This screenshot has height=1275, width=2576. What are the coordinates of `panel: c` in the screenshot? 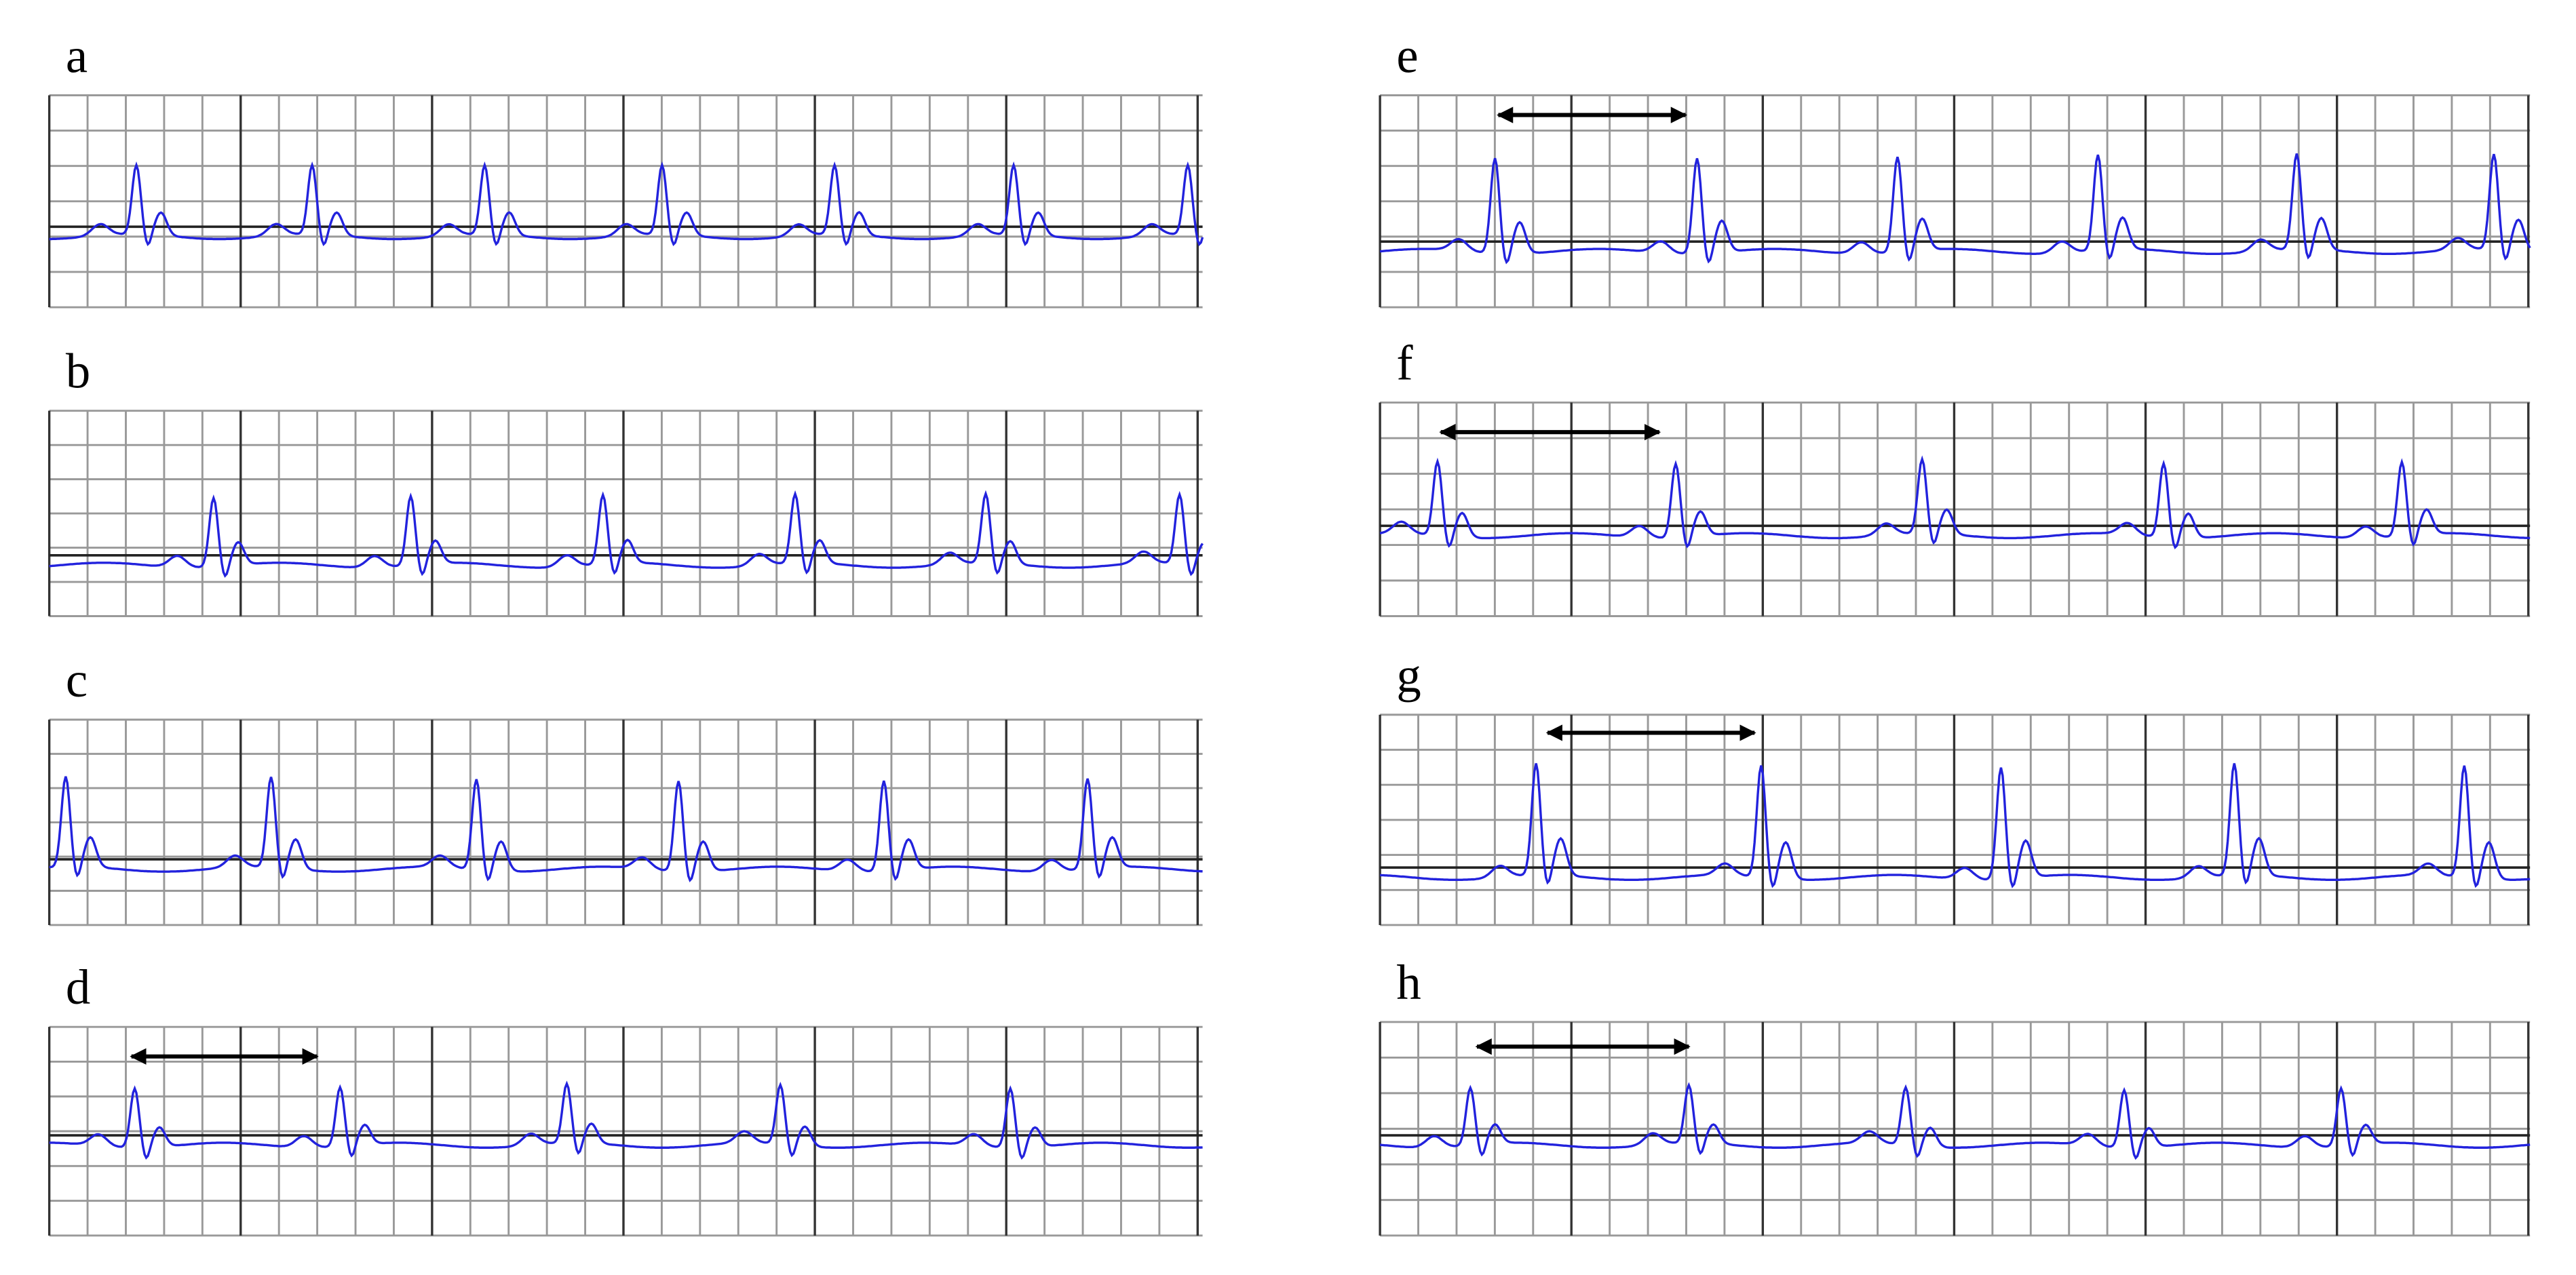 It's located at (625, 789).